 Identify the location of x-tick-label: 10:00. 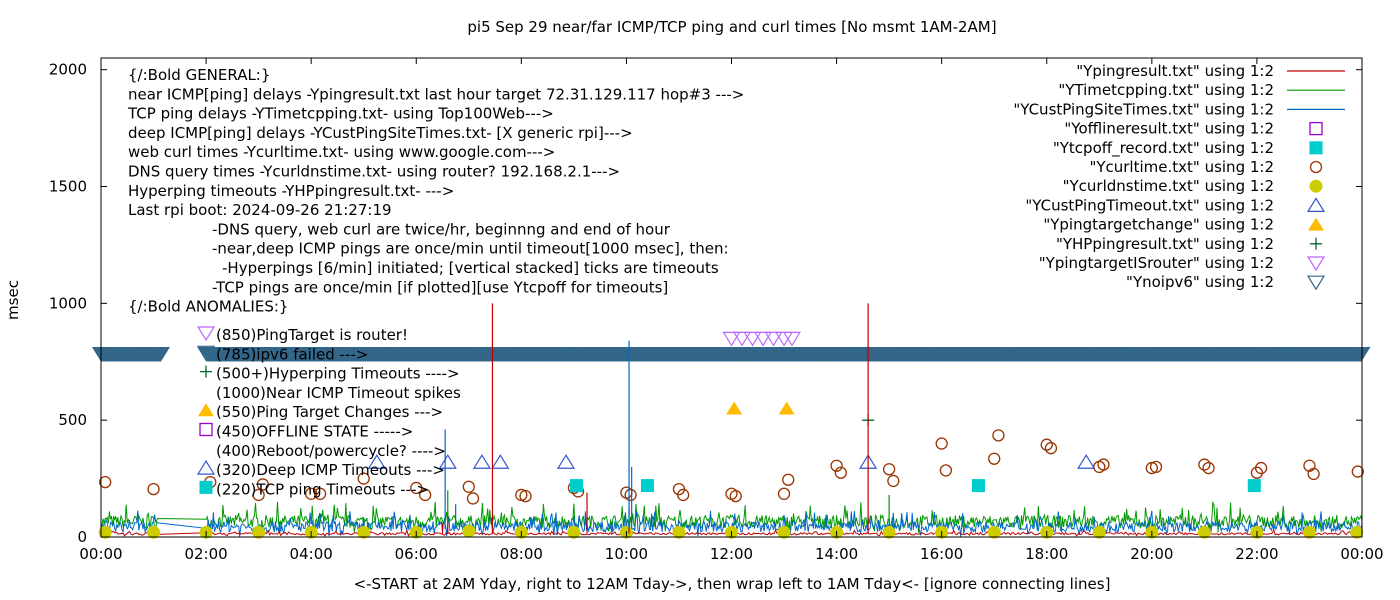
(626, 554).